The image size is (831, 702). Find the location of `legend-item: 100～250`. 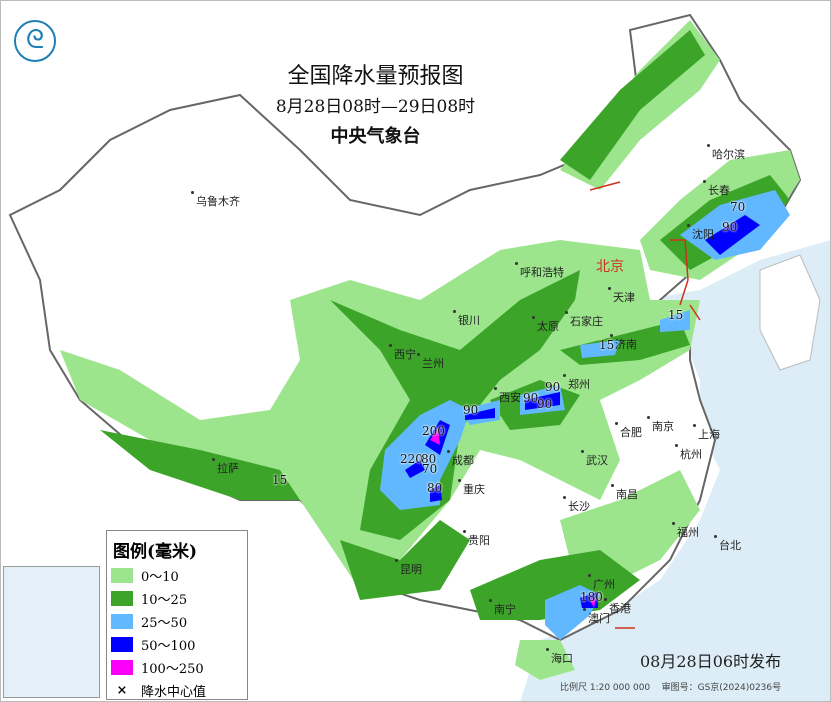

legend-item: 100～250 is located at coordinates (179, 667).